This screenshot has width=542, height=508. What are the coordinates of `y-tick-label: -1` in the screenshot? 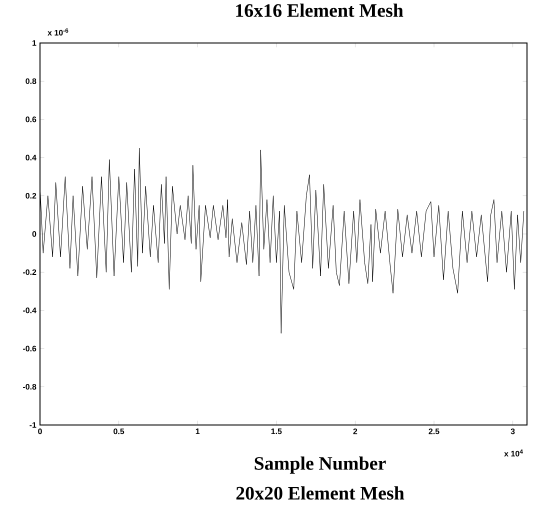 It's located at (33, 425).